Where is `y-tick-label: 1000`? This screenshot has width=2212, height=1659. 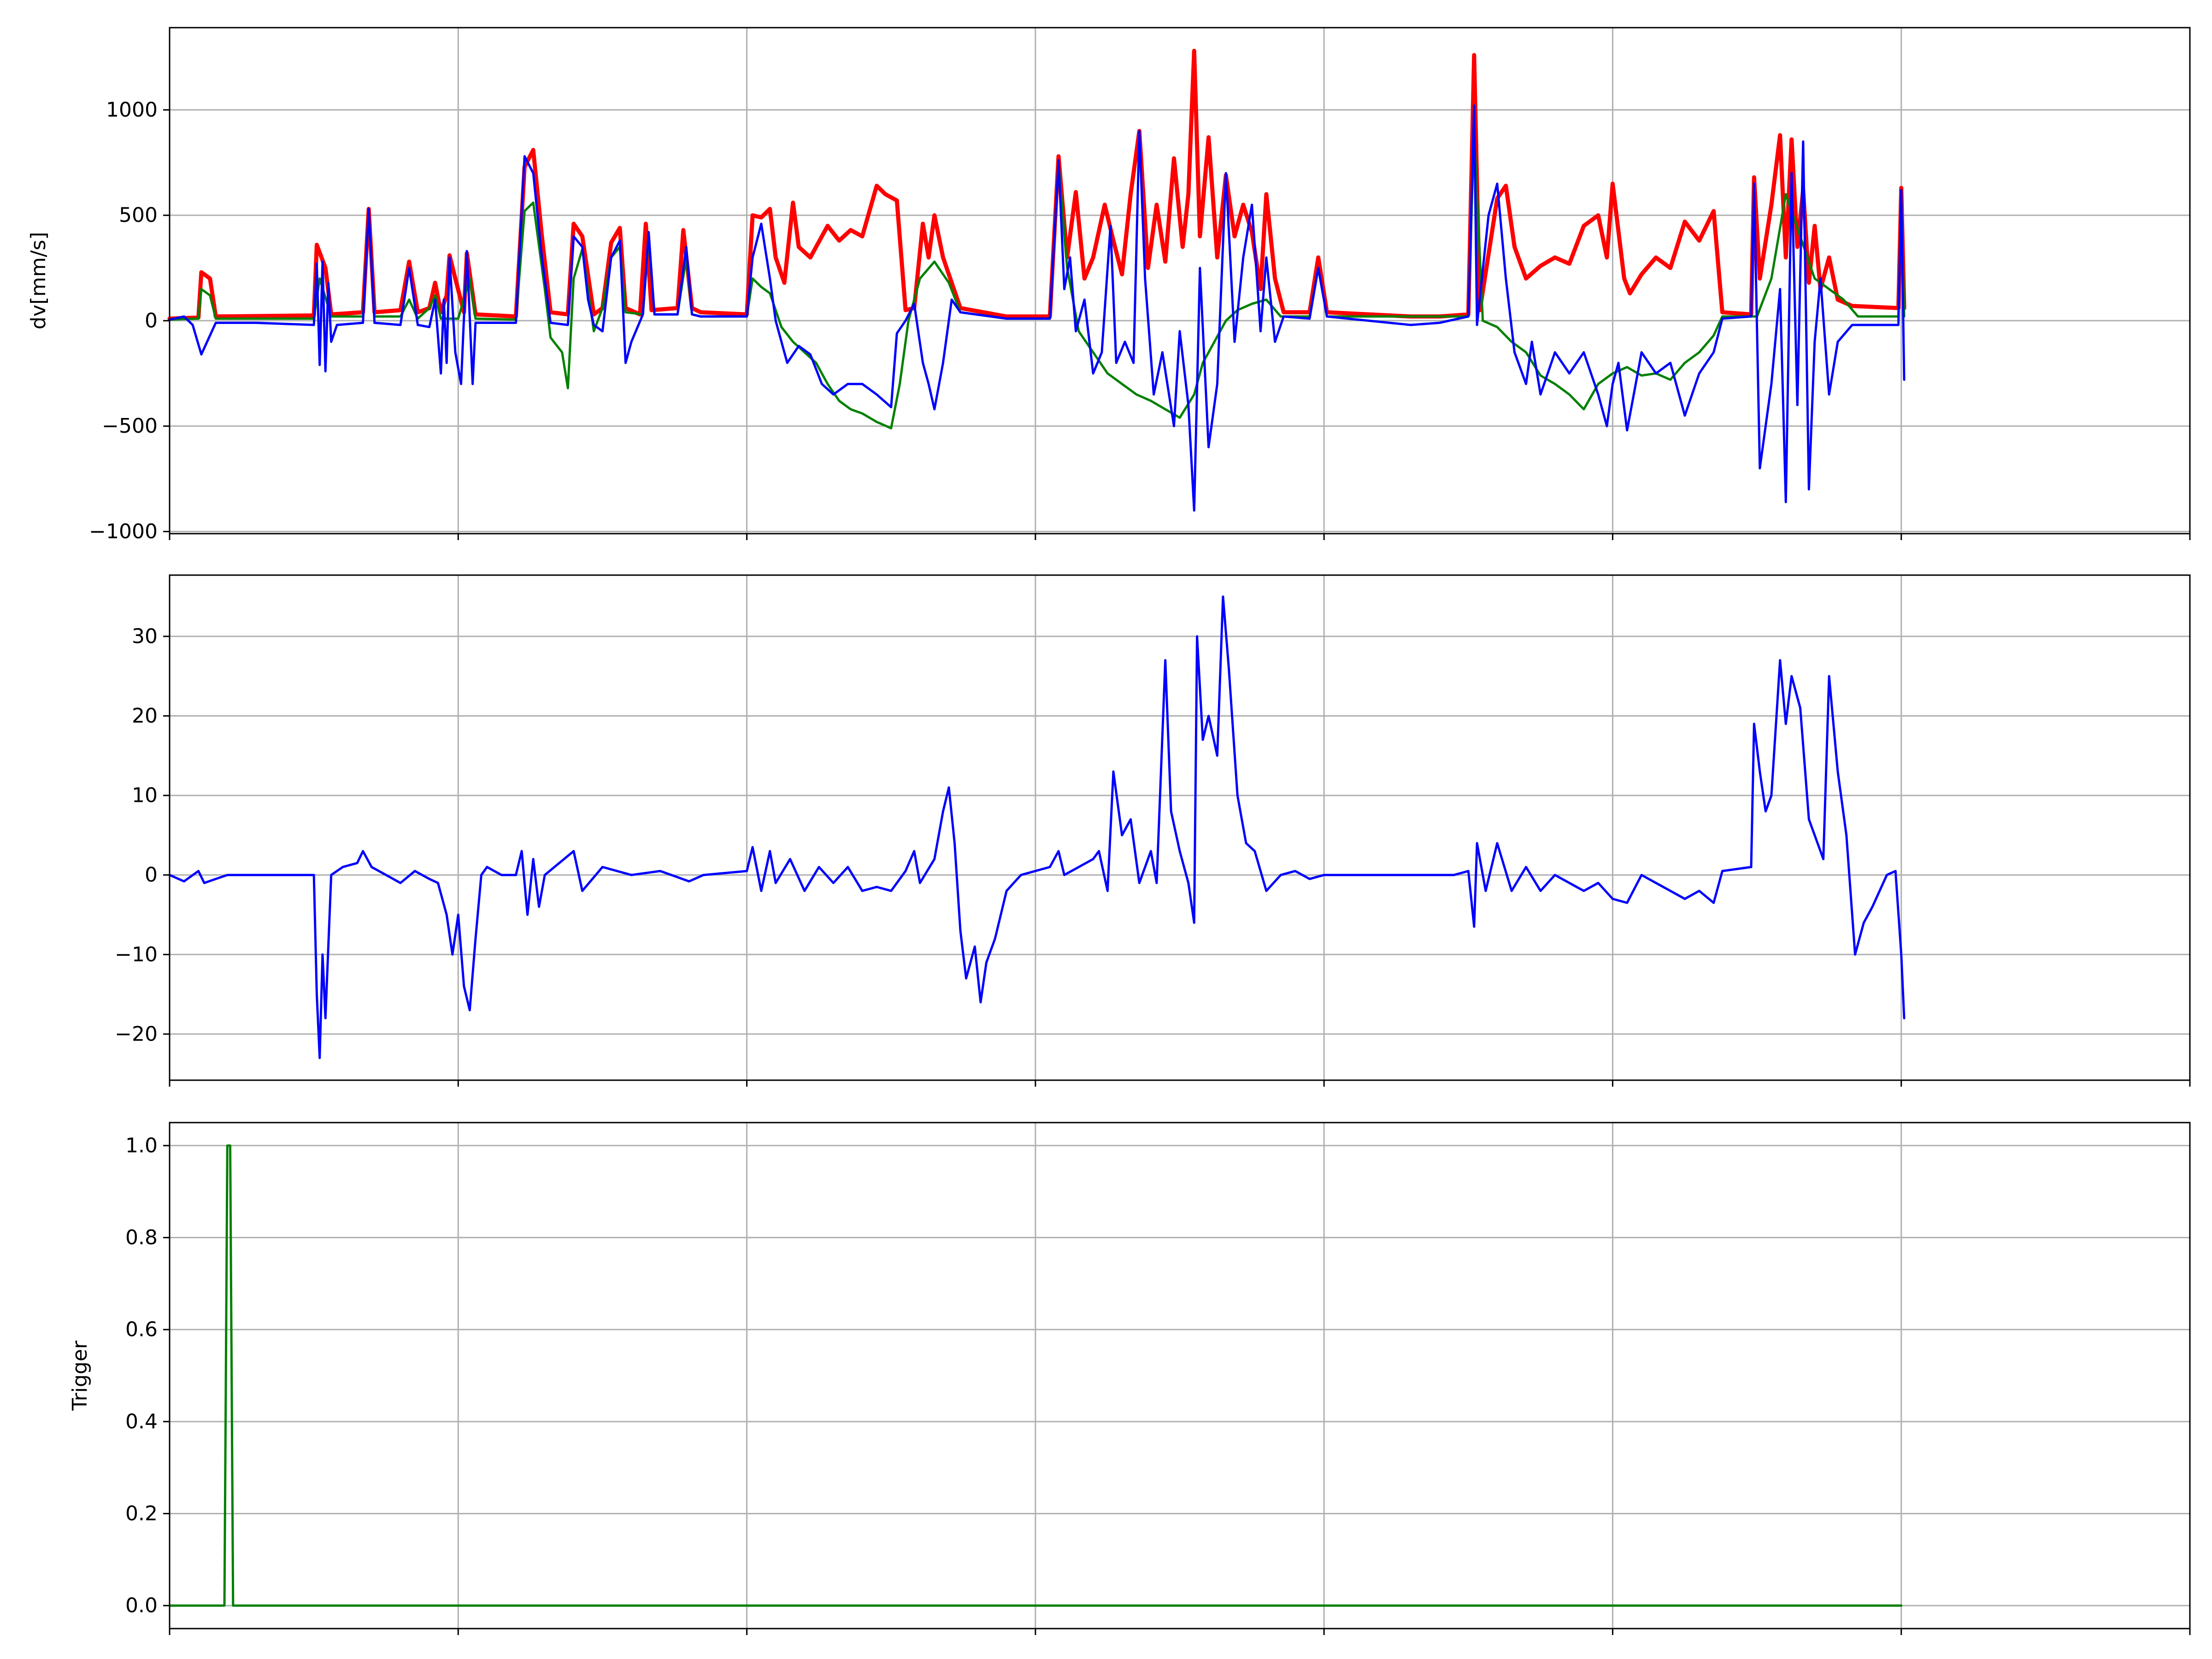 y-tick-label: 1000 is located at coordinates (132, 110).